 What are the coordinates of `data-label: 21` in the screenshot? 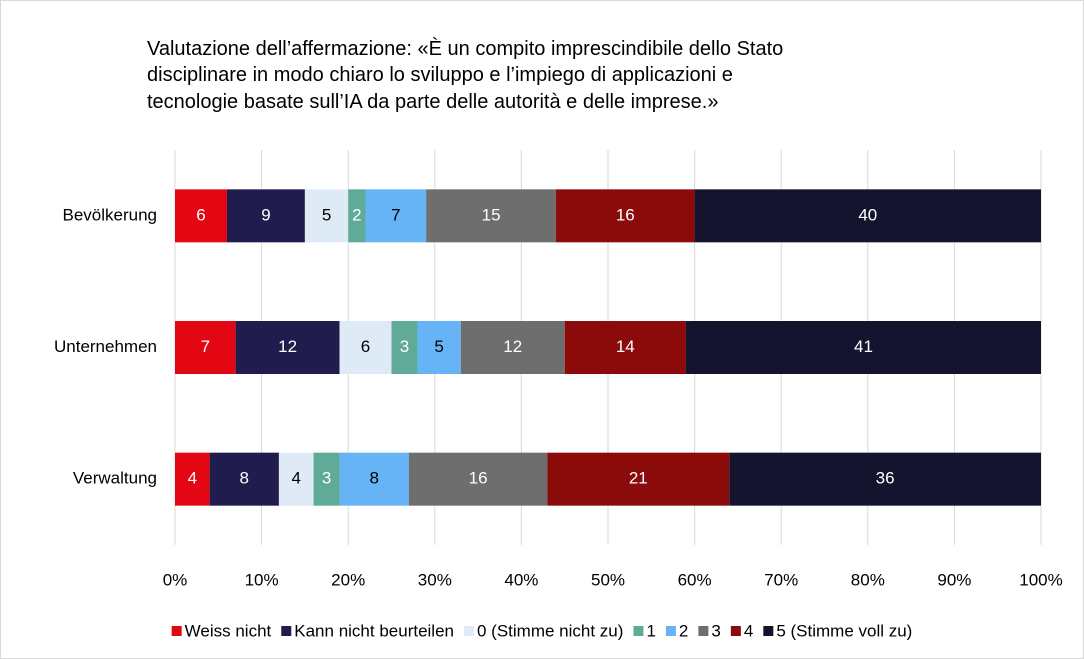 It's located at (638, 478).